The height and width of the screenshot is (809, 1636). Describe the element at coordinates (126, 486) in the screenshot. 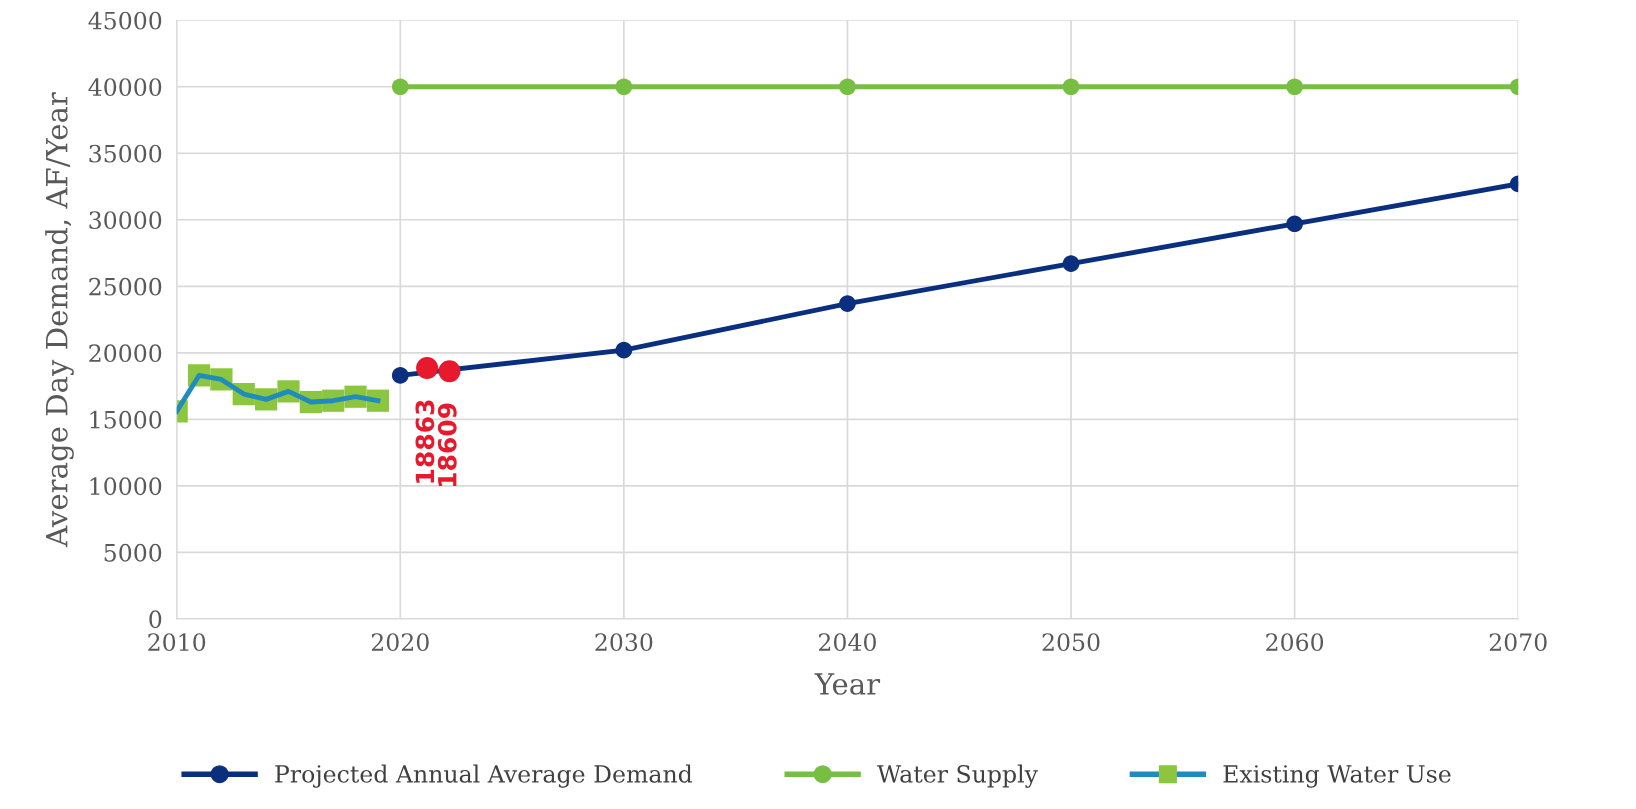

I see `y-tick-label: 10000` at that location.